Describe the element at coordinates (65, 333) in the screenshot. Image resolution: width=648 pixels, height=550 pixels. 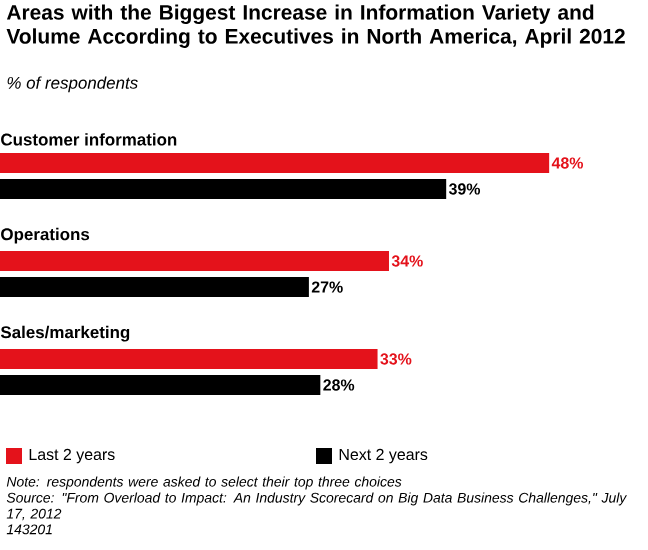
I see `y-tick-label: Sales/marketing` at that location.